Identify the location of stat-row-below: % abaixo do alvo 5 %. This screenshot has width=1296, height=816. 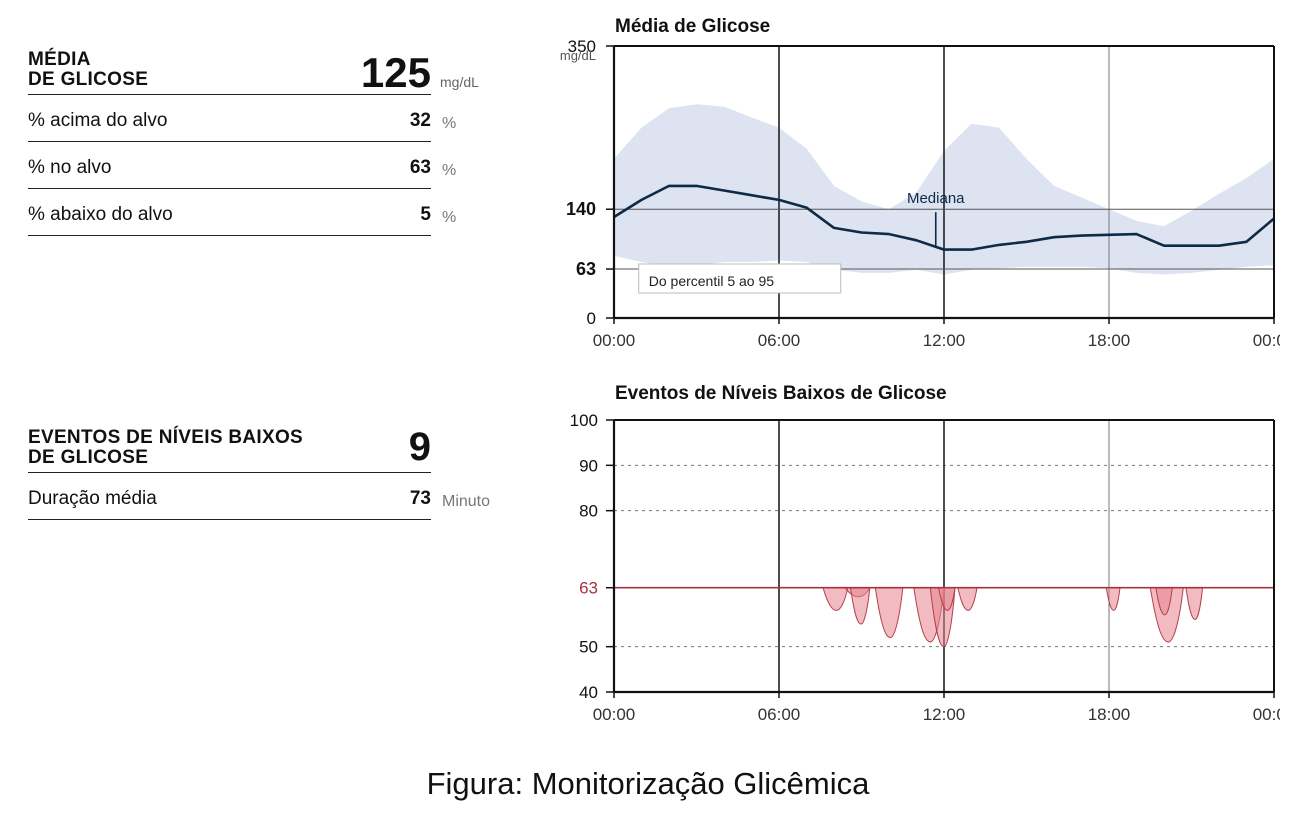
(242, 212).